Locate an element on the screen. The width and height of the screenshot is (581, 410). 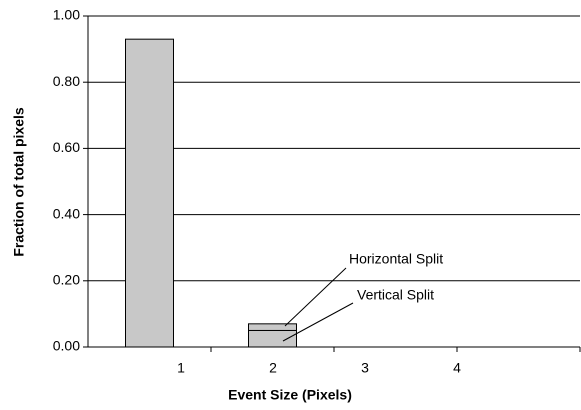
annotation: Vertical Split is located at coordinates (395, 295).